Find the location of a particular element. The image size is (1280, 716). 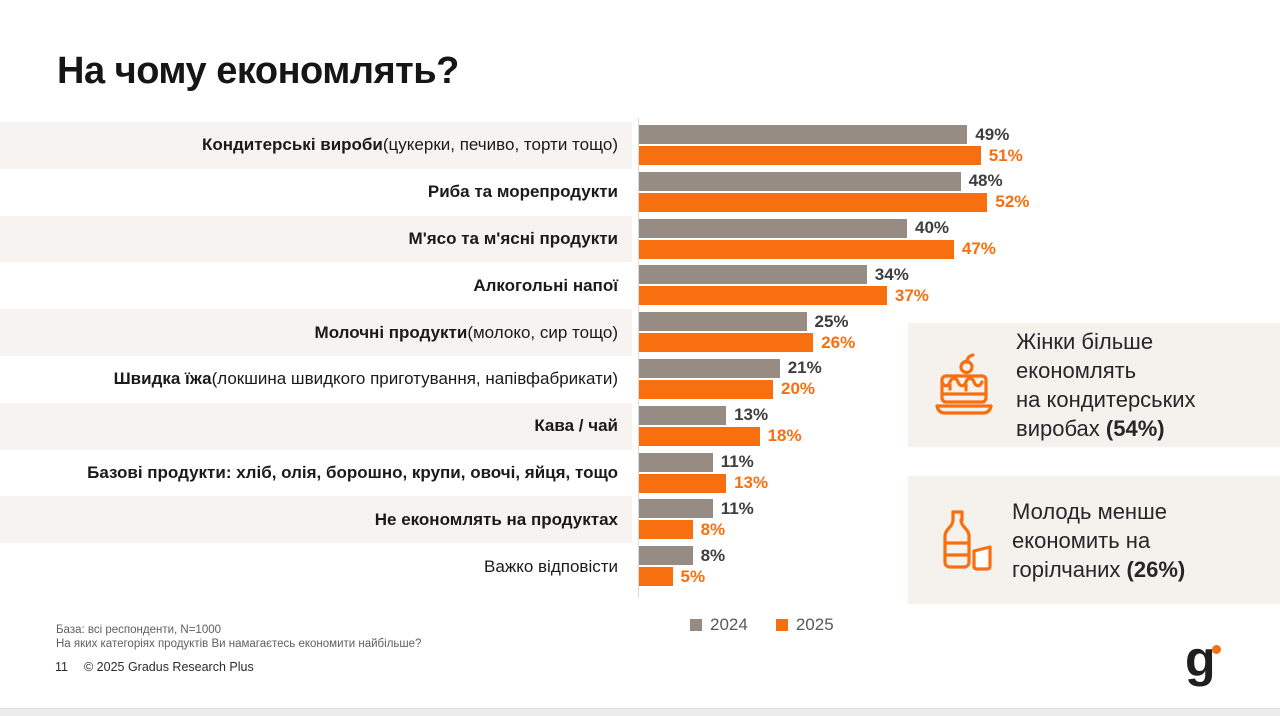

category-label-rest: (молоко, сир тощо) is located at coordinates (542, 332).